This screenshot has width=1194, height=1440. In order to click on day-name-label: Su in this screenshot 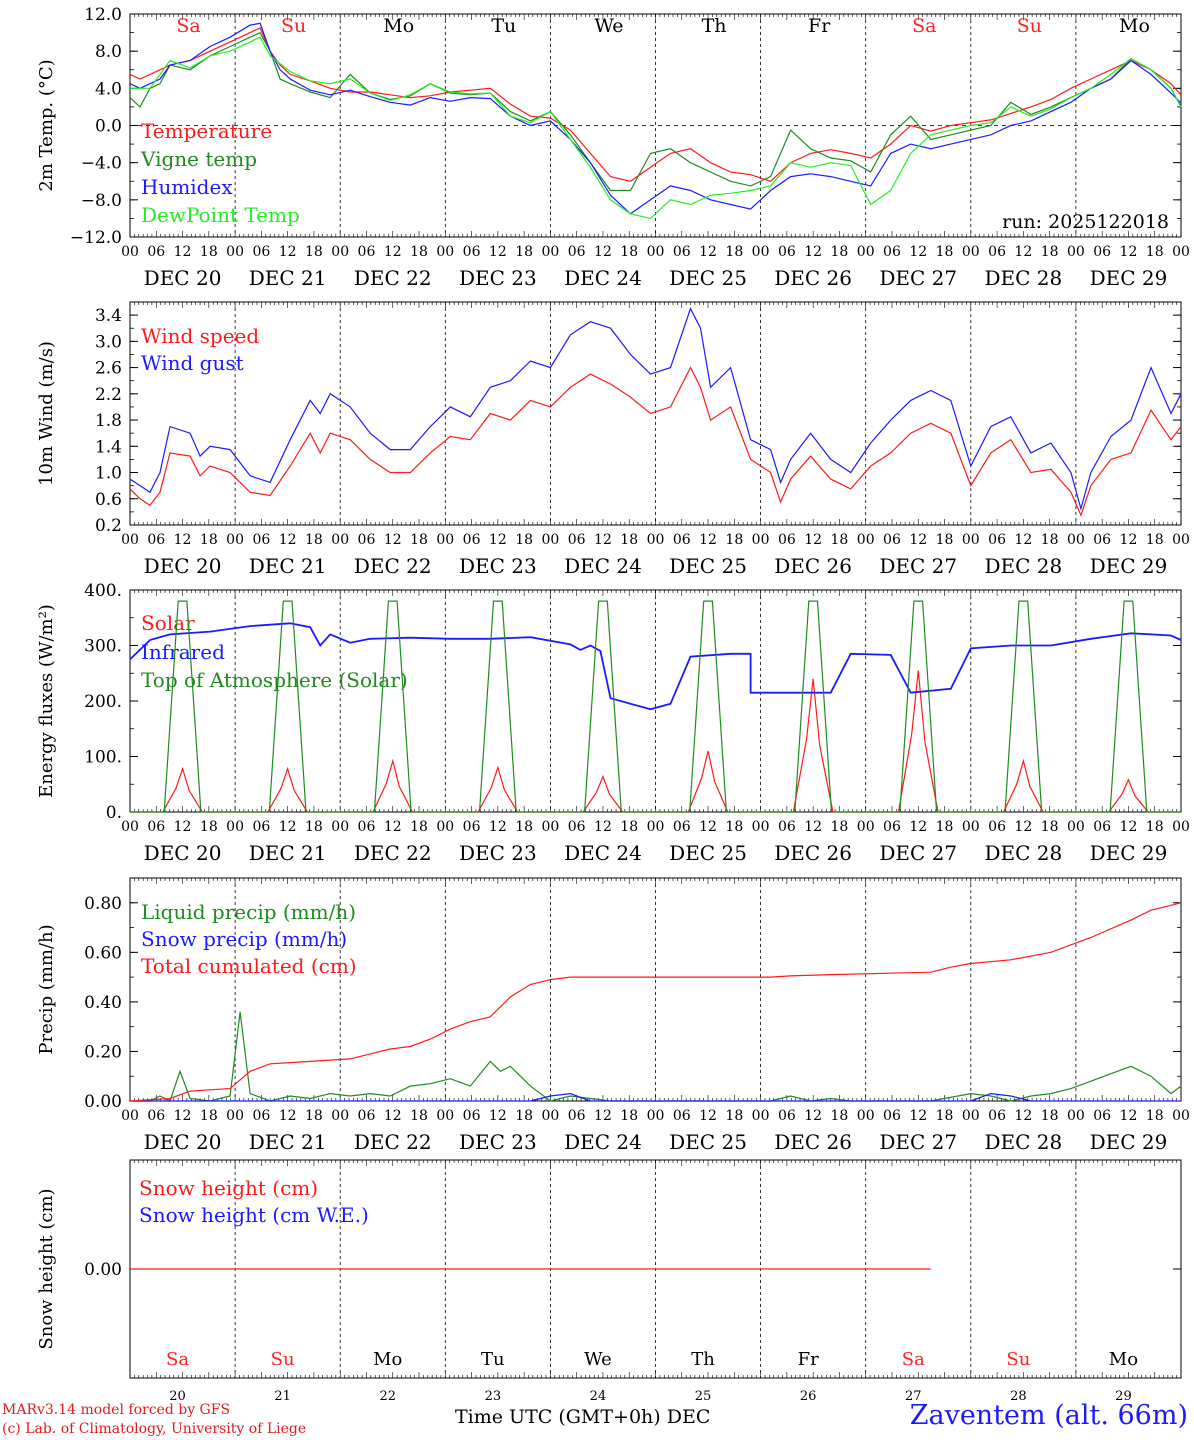, I will do `click(293, 26)`.